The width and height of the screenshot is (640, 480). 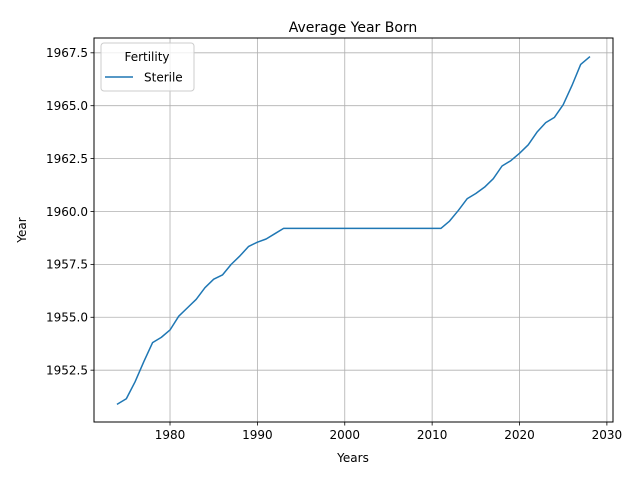 I want to click on y-axis-label: Year, so click(x=22, y=230).